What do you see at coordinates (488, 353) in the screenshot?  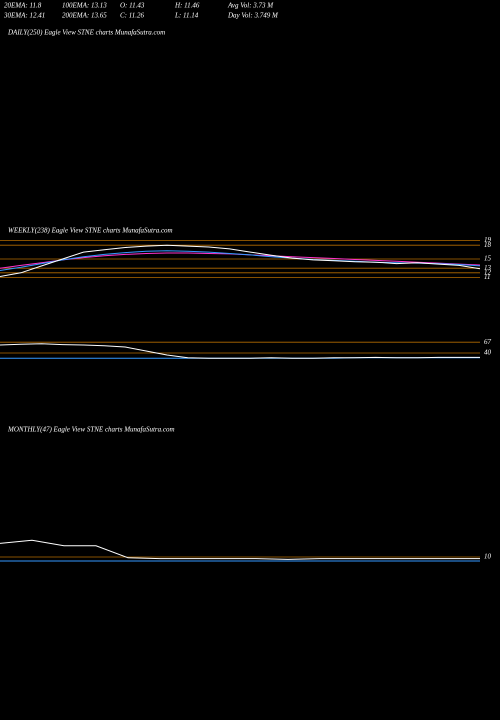 I see `y-tick-label: 40` at bounding box center [488, 353].